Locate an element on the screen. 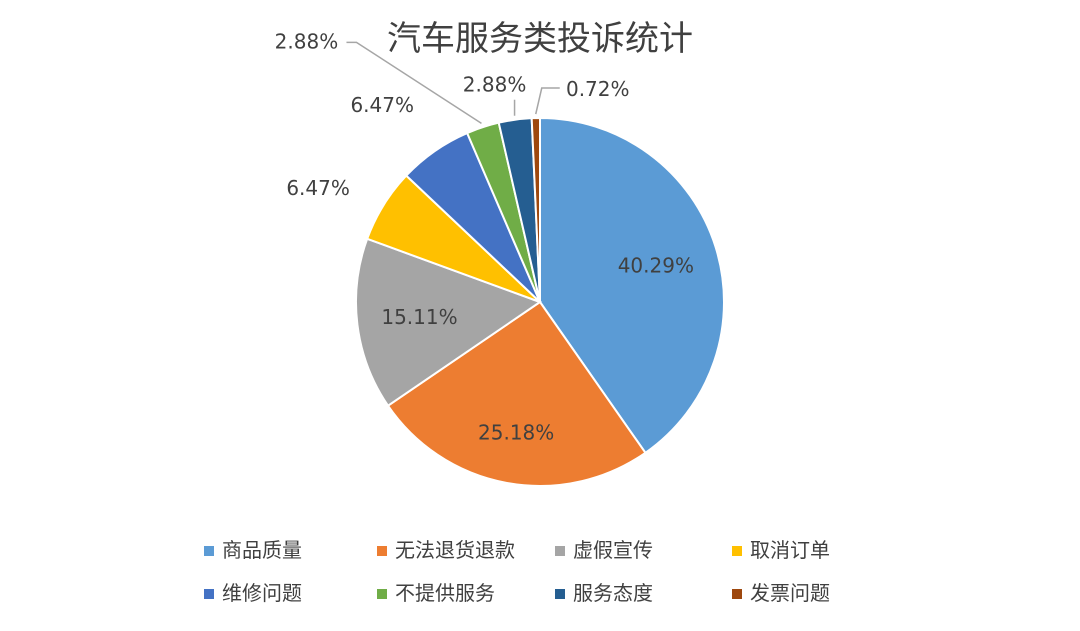  legend-item-7: 服务态度 is located at coordinates (604, 593).